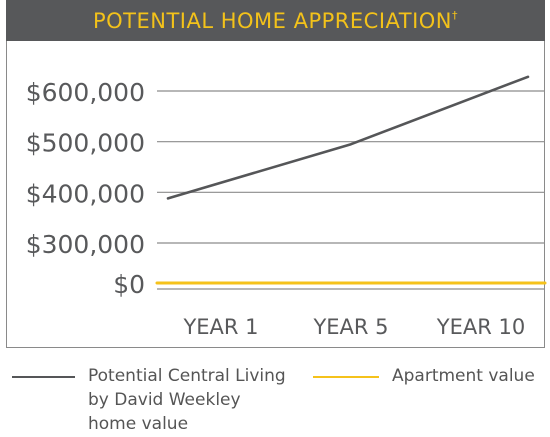  Describe the element at coordinates (350, 327) in the screenshot. I see `x-tick-label-1: YEAR 5` at that location.